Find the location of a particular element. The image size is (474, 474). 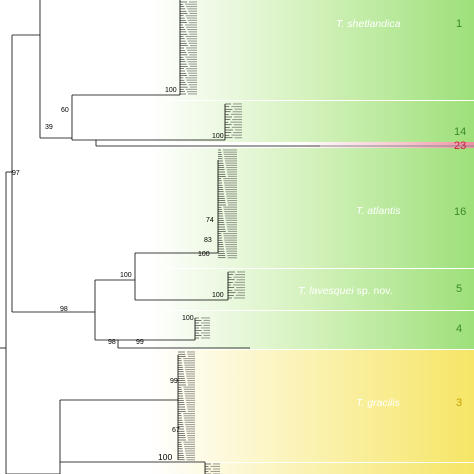

clade-name-atlantis: T. atlantis is located at coordinates (378, 211).